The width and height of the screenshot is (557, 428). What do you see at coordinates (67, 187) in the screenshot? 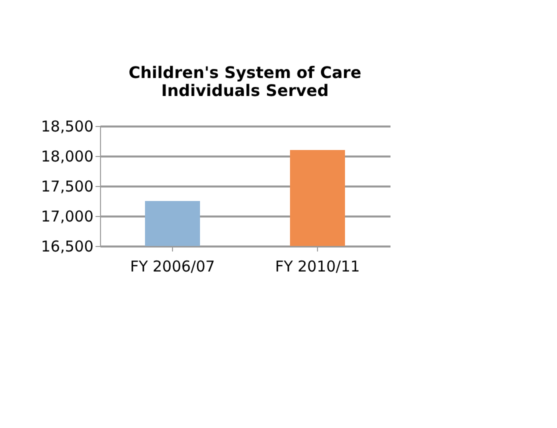
I see `y-tick-label: 17,500` at bounding box center [67, 187].